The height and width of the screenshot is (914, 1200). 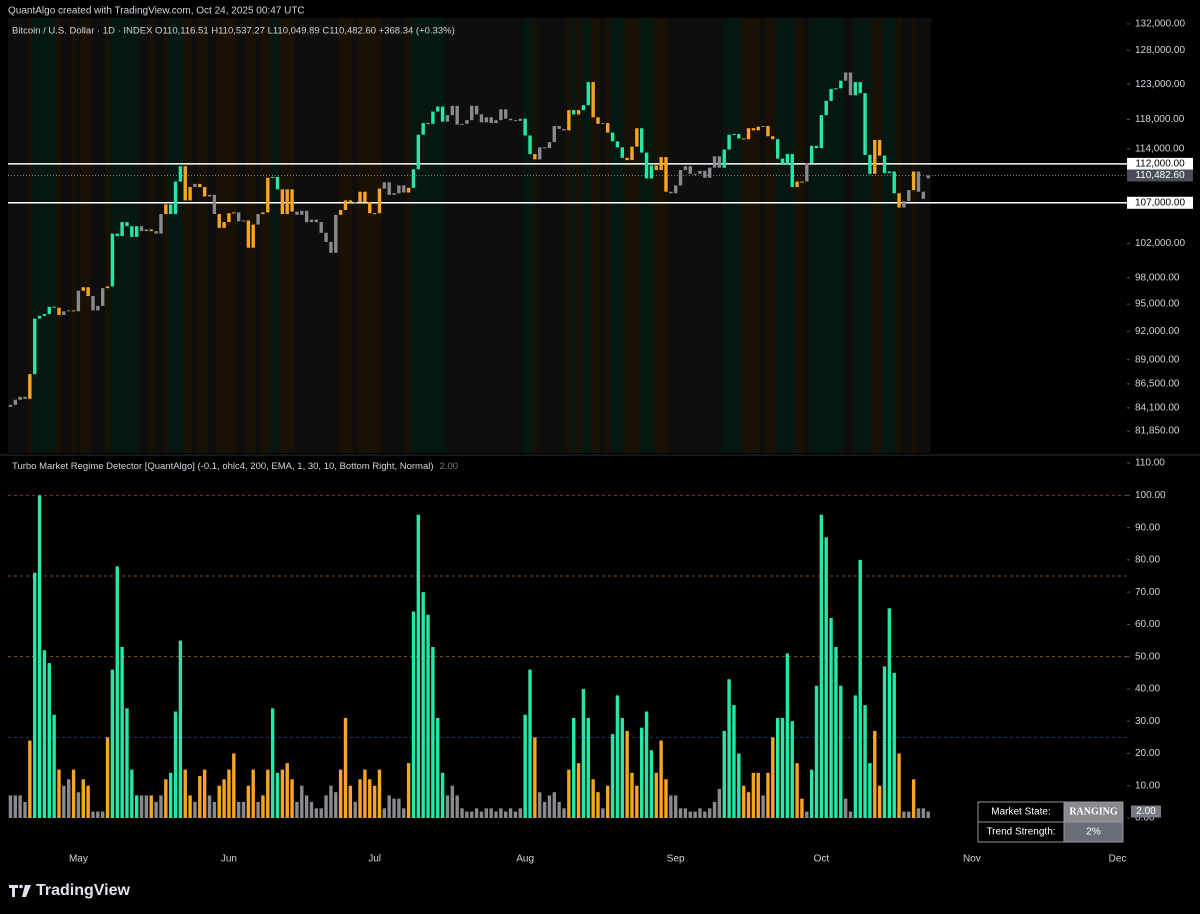 I want to click on y-tick-label: 84,100.00, so click(x=1157, y=408).